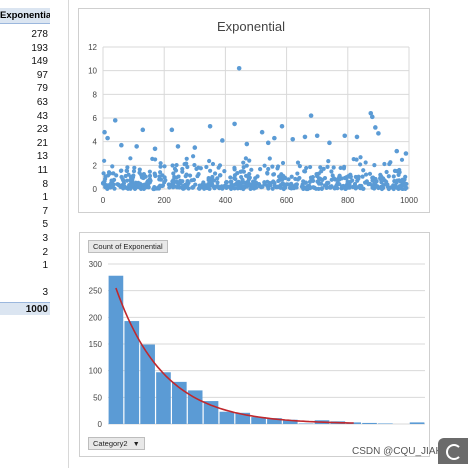  What do you see at coordinates (136, 444) in the screenshot?
I see `triangle-down-icon: ▼` at bounding box center [136, 444].